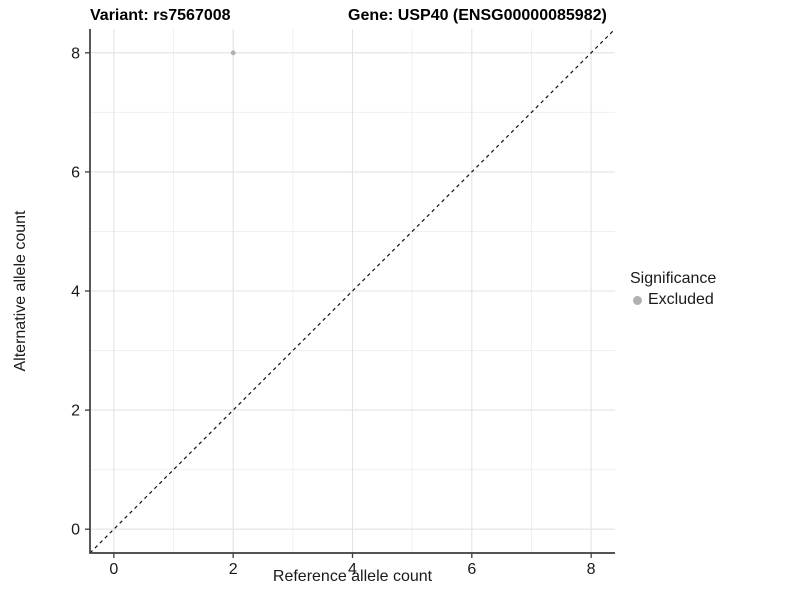  Describe the element at coordinates (673, 278) in the screenshot. I see `legend-title: Significance` at that location.